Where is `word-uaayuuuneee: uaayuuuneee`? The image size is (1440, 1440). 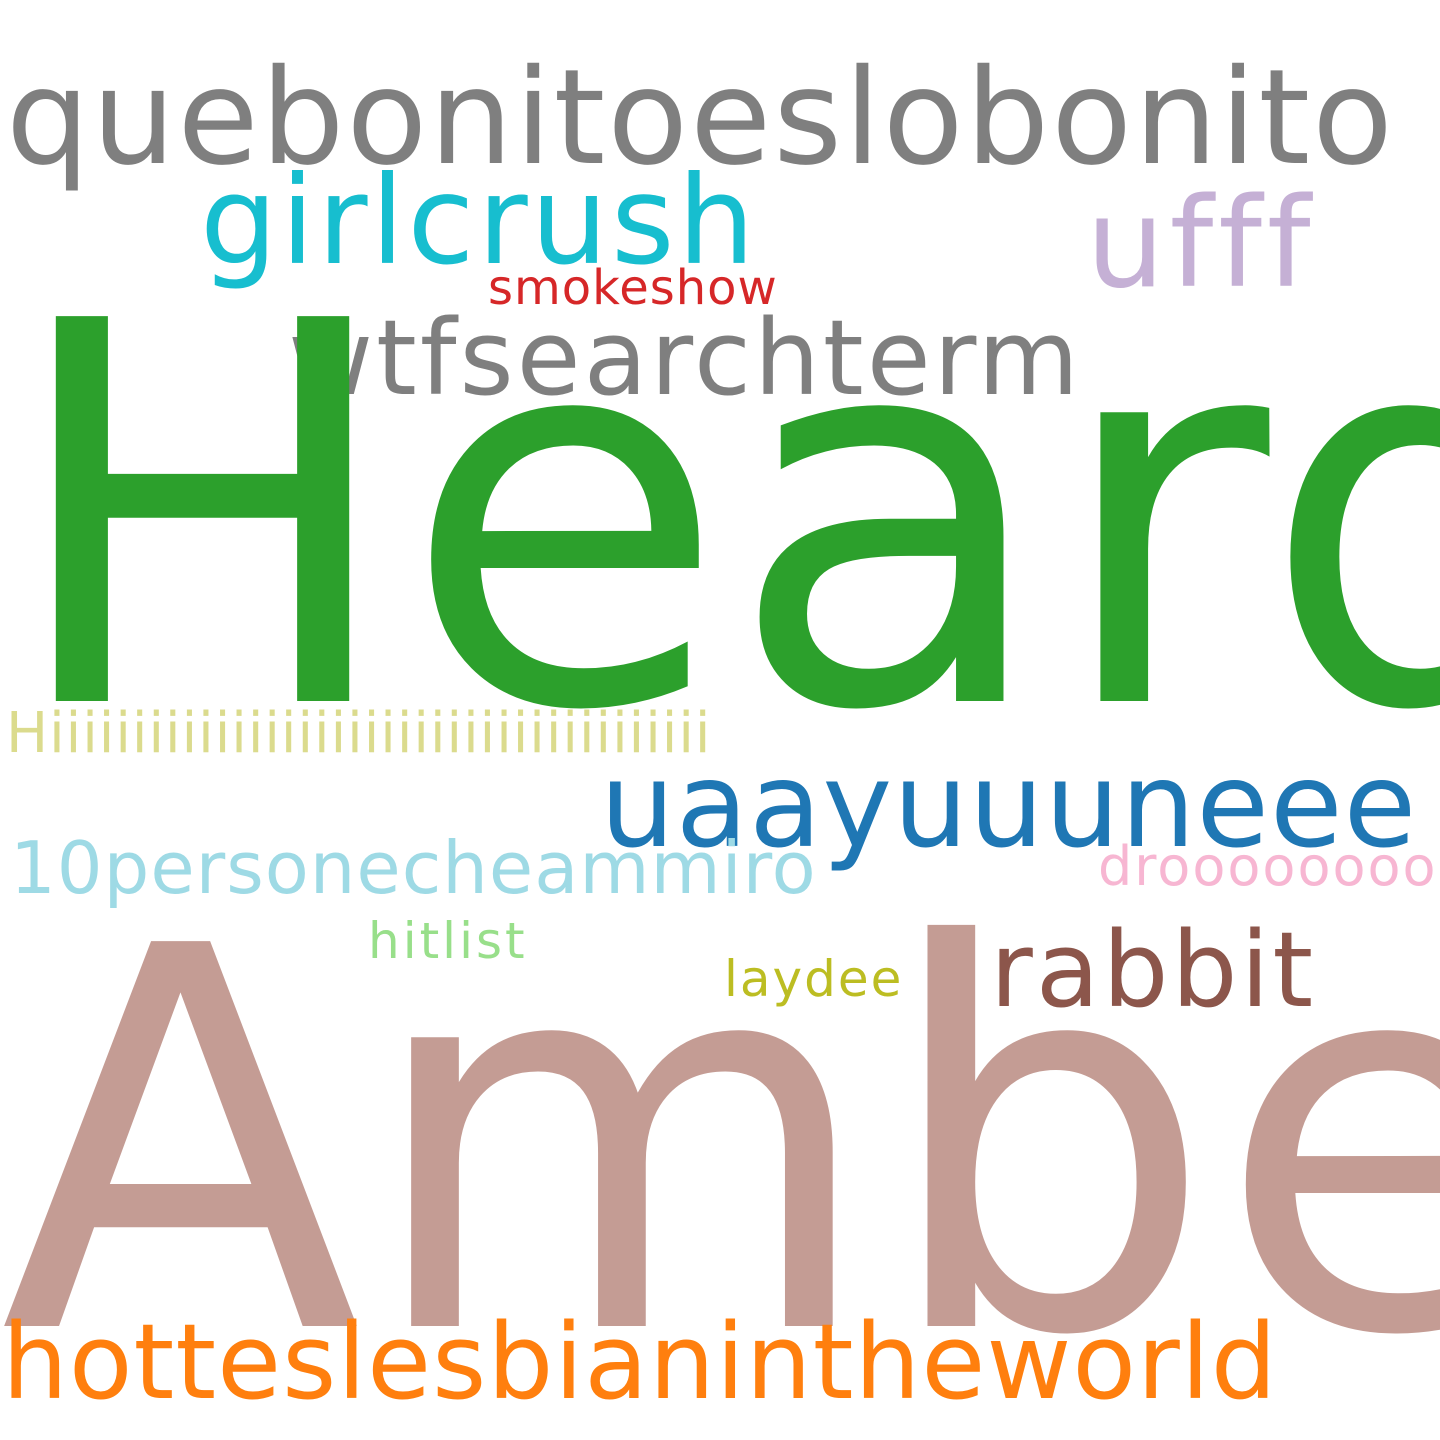
word-uaayuuuneee: uaayuuuneee is located at coordinates (1009, 805).